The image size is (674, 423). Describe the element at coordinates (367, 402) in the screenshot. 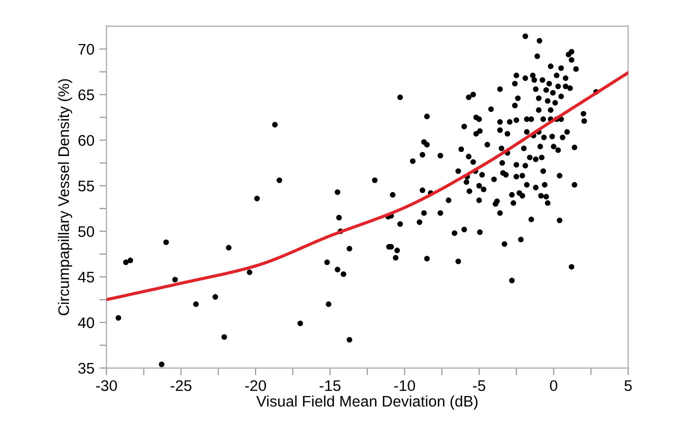

I see `x-axis-title: Visual Field Mean Deviation (dB)` at that location.